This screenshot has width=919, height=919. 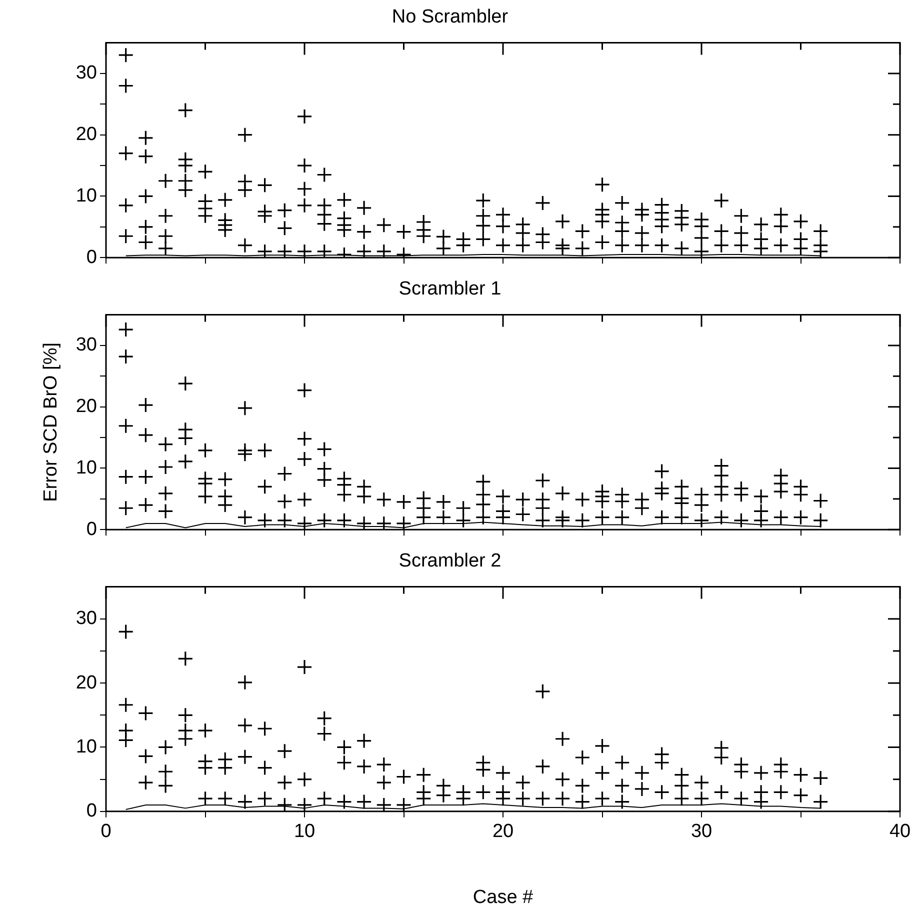 What do you see at coordinates (503, 831) in the screenshot?
I see `x-tick-label: 20` at bounding box center [503, 831].